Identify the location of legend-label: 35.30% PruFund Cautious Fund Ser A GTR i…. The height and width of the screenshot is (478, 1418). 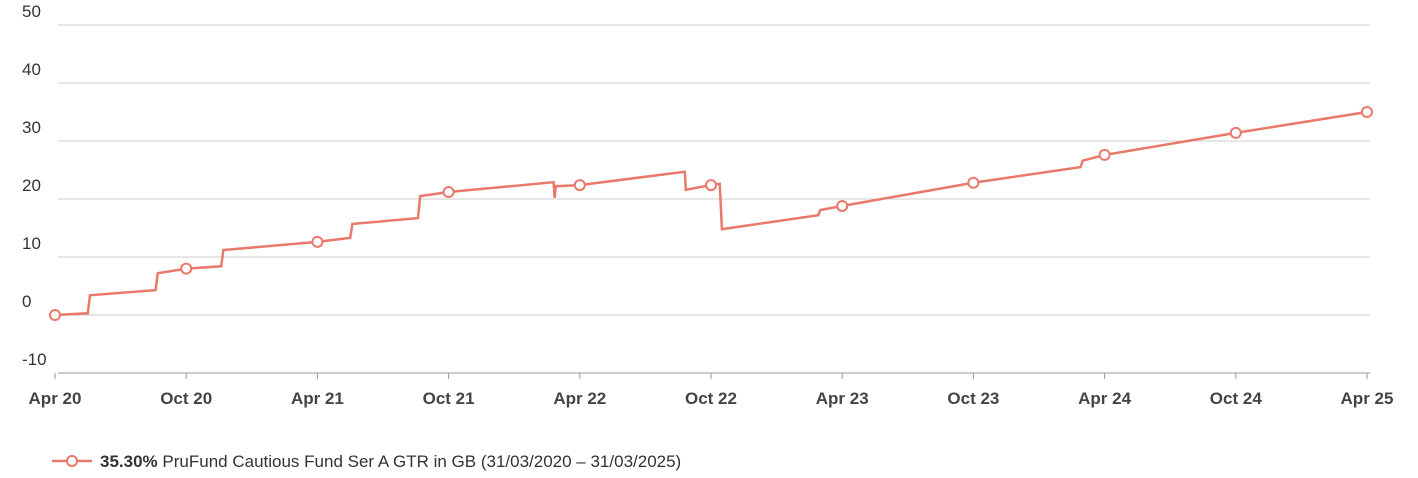
(390, 461).